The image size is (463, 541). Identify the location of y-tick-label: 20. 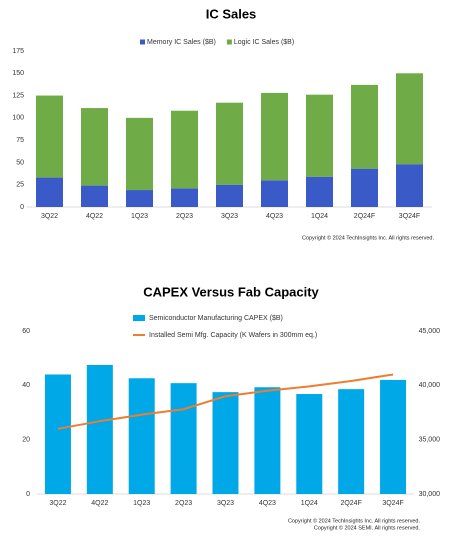
(26, 440).